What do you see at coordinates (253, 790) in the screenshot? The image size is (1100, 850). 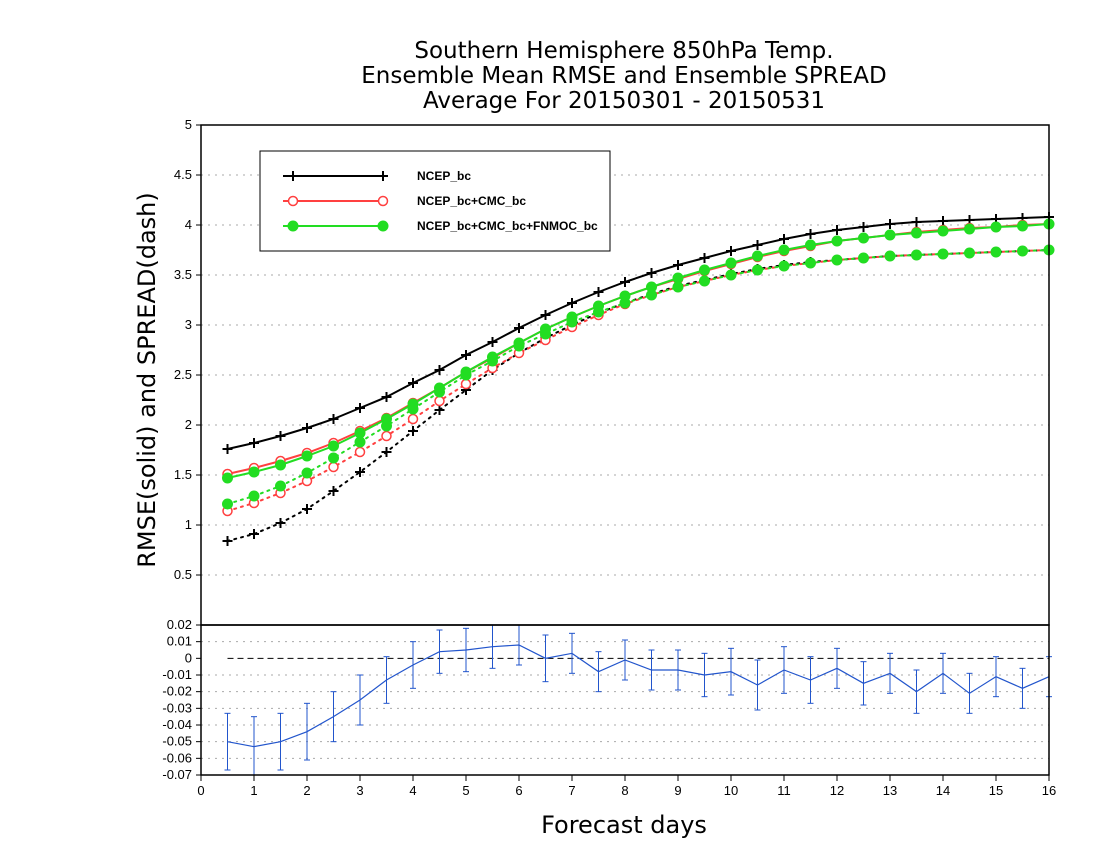 I see `x-tick-label: 1` at bounding box center [253, 790].